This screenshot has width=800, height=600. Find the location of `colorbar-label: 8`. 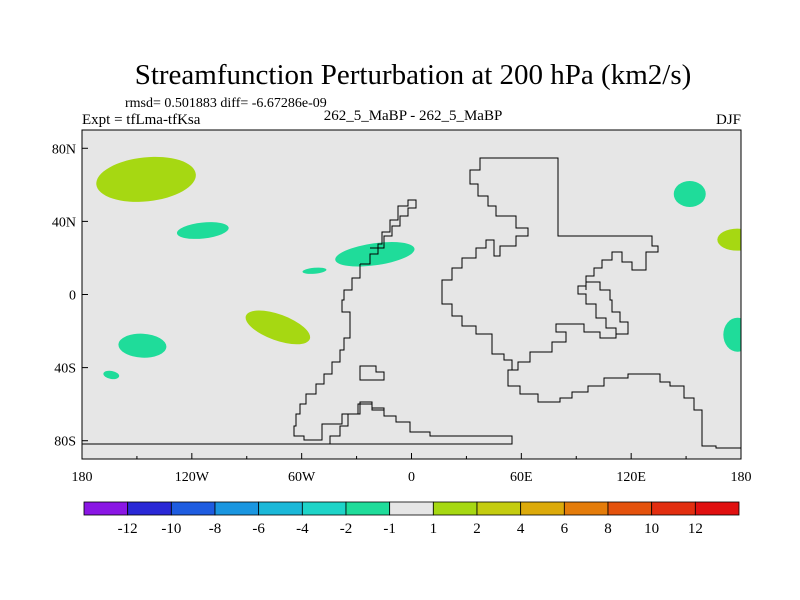

colorbar-label: 8 is located at coordinates (608, 529).